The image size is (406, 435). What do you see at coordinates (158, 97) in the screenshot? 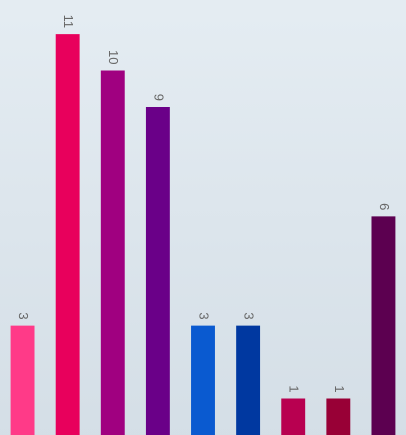
I see `data-label: 9` at bounding box center [158, 97].